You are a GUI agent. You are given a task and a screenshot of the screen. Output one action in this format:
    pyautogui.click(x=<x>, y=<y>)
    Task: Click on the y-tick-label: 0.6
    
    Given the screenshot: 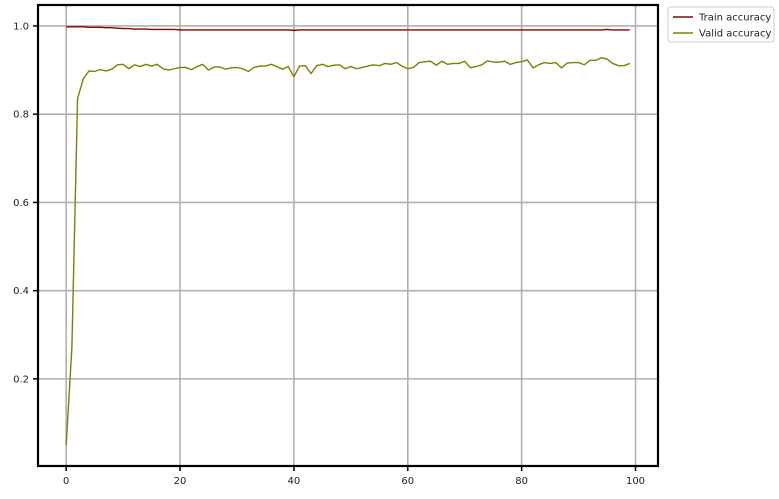 What is the action you would take?
    pyautogui.click(x=21, y=203)
    